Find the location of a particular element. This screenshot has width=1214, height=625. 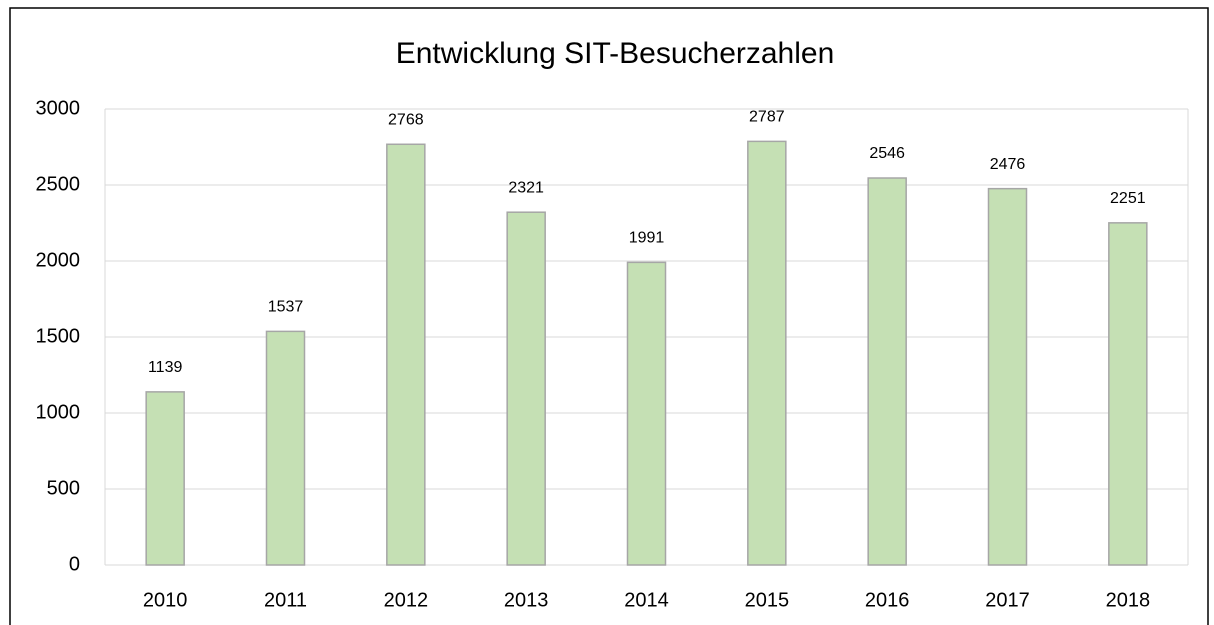

y-tick-label: 1500 is located at coordinates (58, 336).